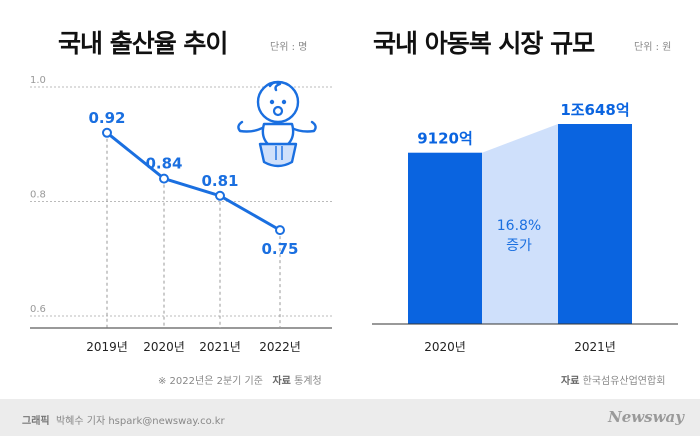  What do you see at coordinates (193, 181) in the screenshot?
I see `line-series` at bounding box center [193, 181].